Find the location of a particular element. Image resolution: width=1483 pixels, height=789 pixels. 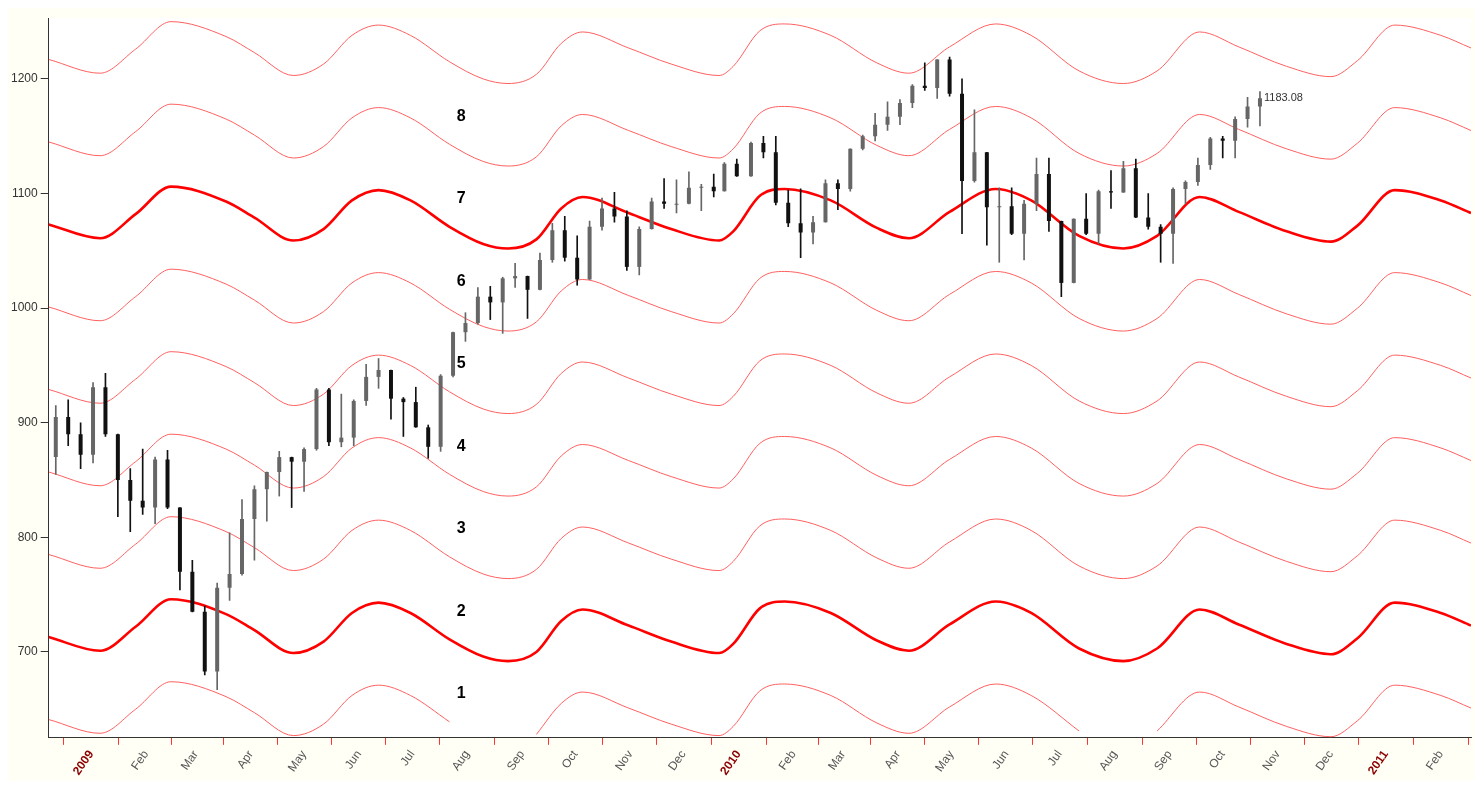

series-label: 6 is located at coordinates (461, 280).